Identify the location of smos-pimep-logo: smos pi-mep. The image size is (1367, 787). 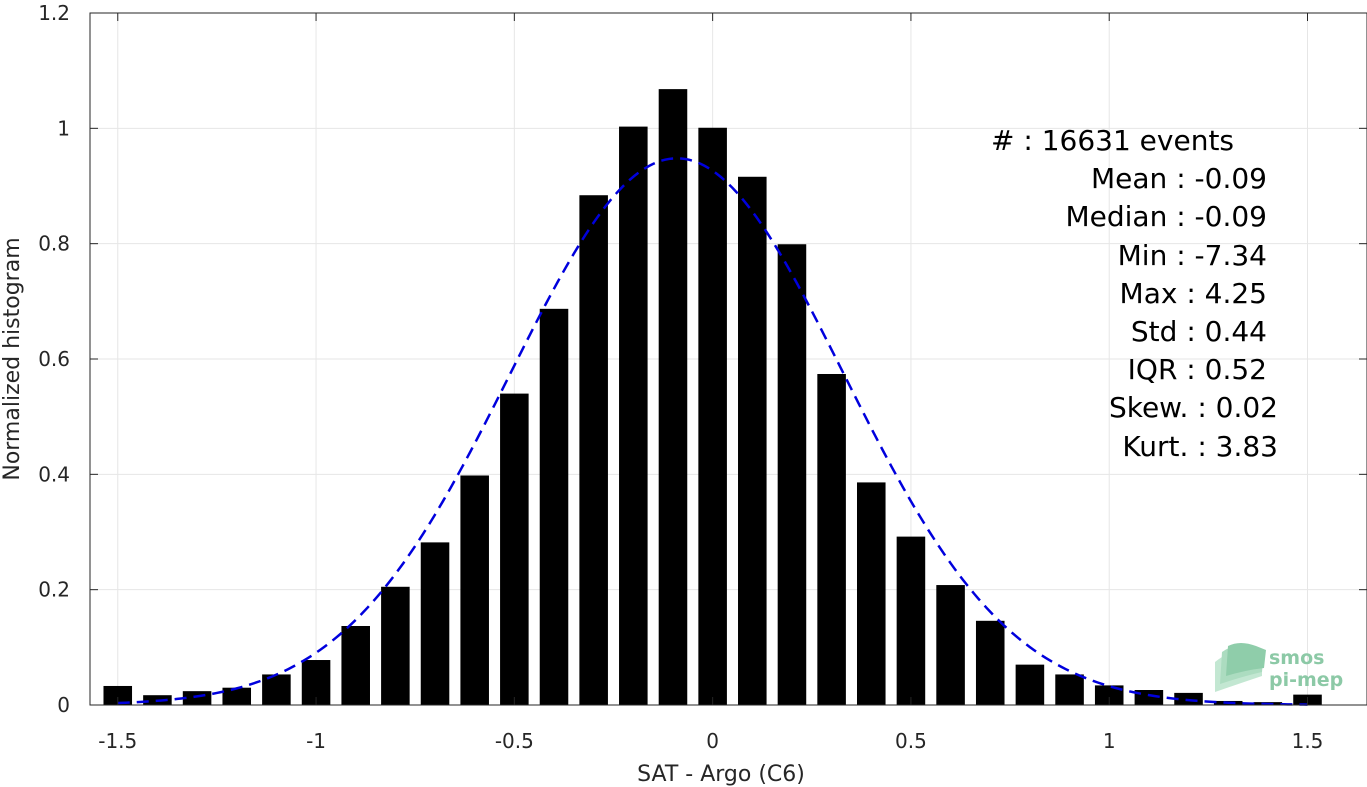
(1279, 667).